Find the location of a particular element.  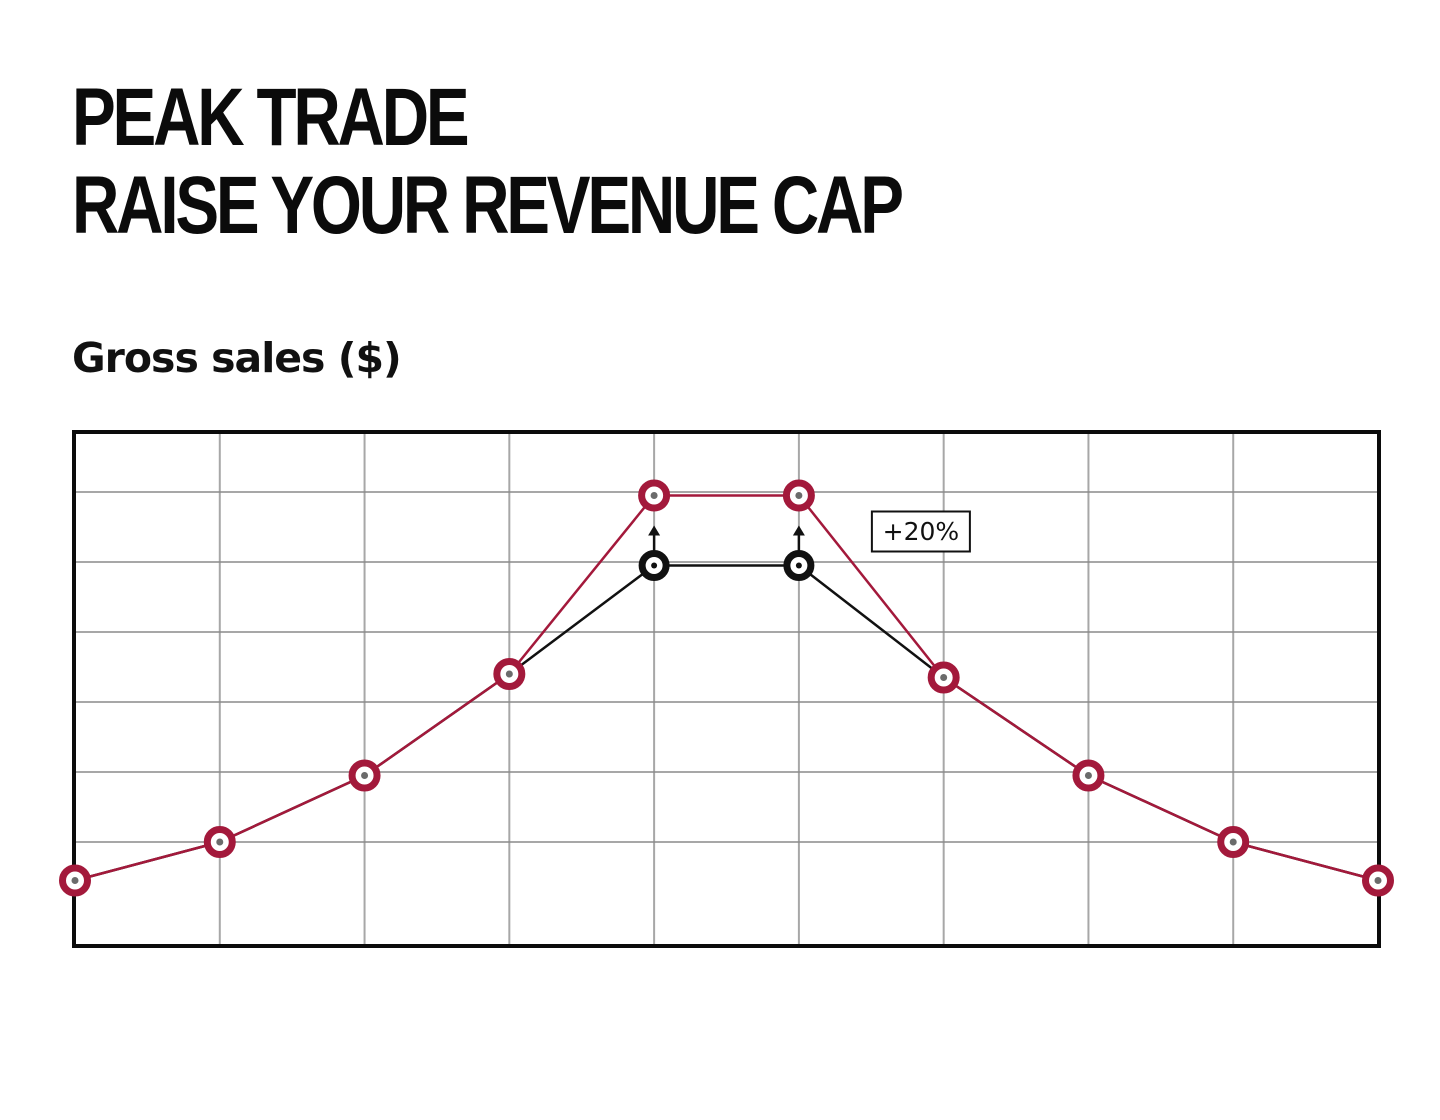

percent-annotation-label: +20% is located at coordinates (921, 531).